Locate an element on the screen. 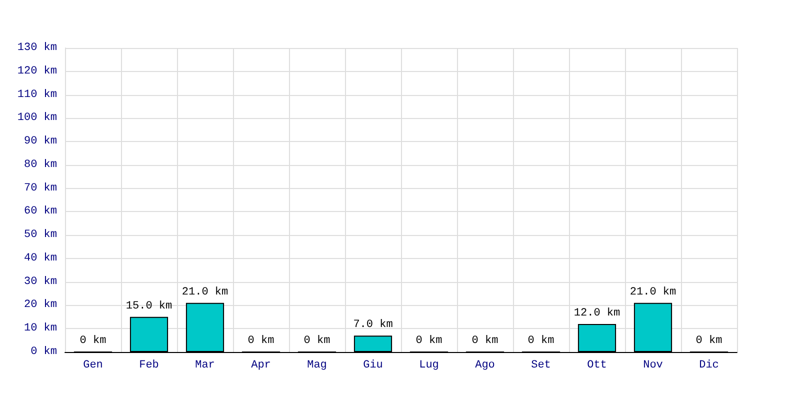 The width and height of the screenshot is (800, 400). y-tick-label: 110 km is located at coordinates (37, 94).